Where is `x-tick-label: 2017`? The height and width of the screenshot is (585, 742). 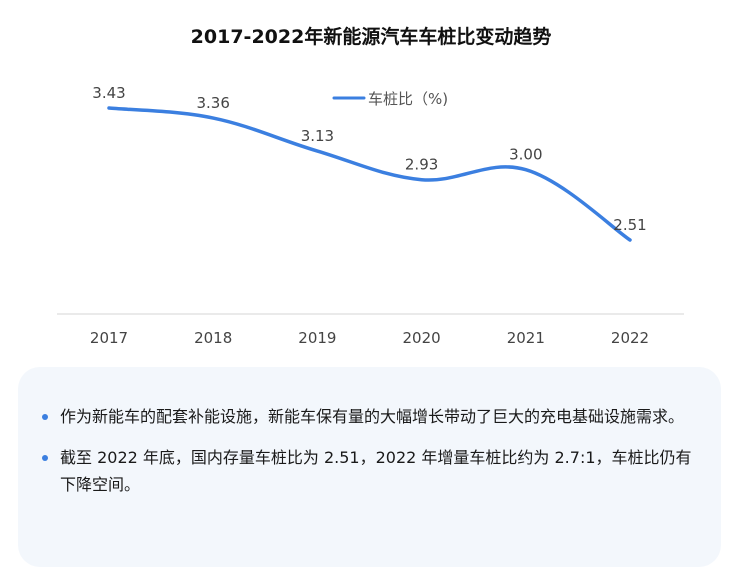 x-tick-label: 2017 is located at coordinates (109, 338).